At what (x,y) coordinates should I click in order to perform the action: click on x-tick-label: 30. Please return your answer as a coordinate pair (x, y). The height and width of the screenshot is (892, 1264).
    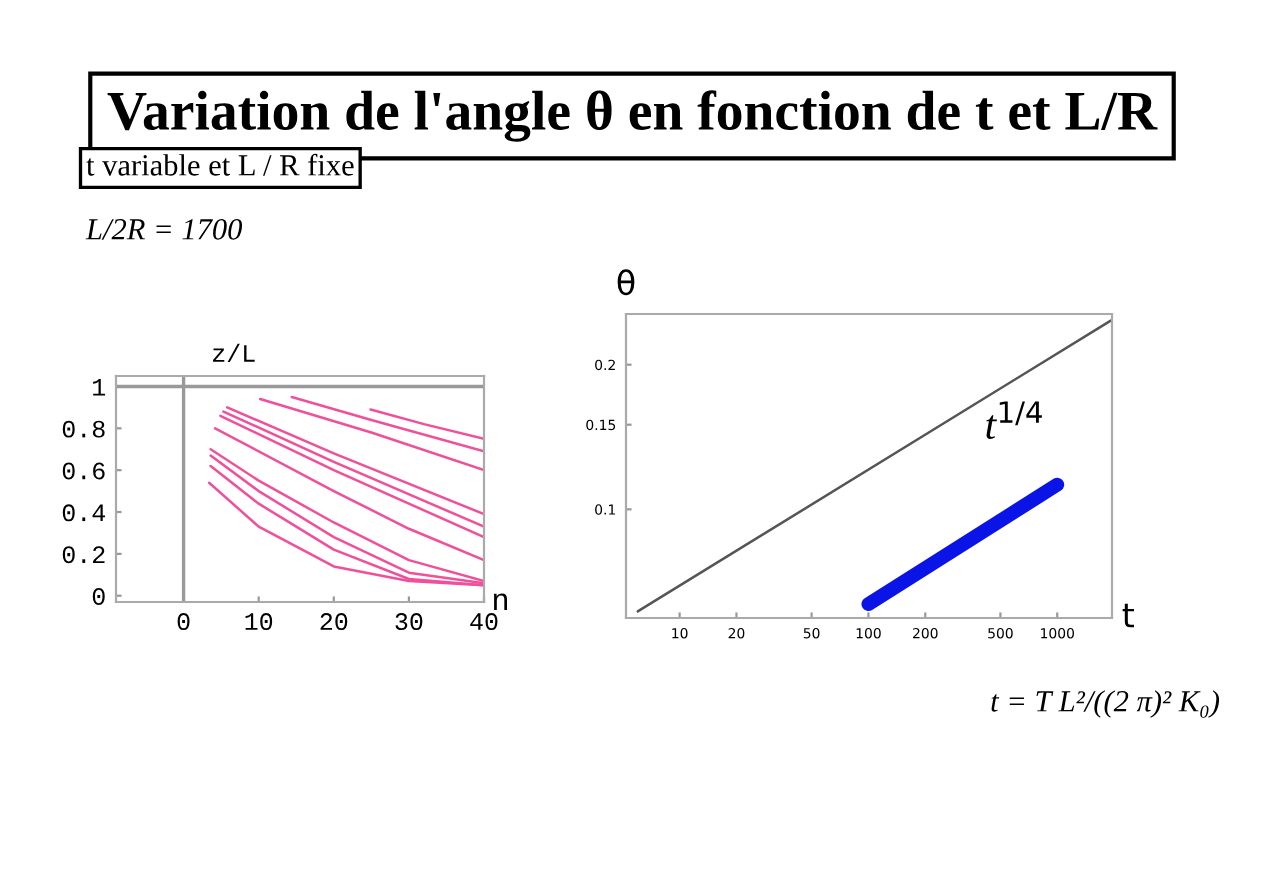
    Looking at the image, I should click on (409, 622).